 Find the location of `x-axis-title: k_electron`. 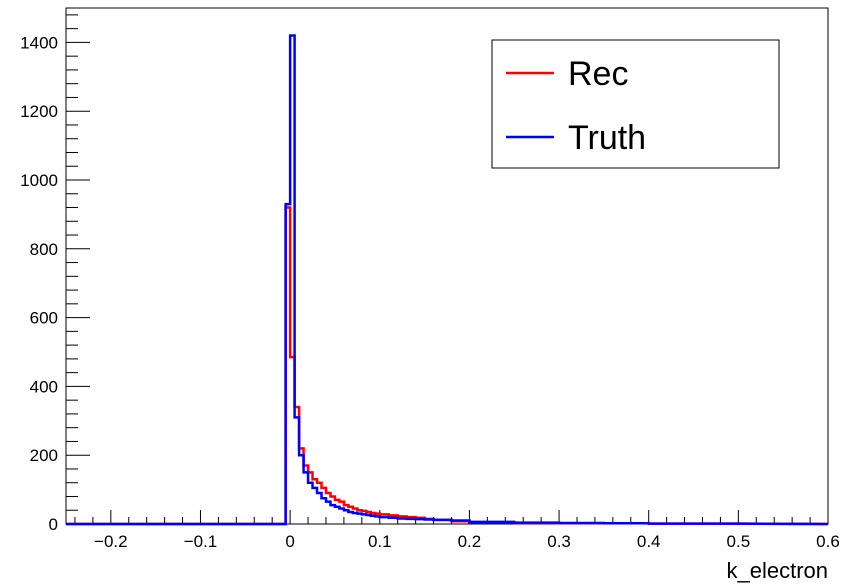

x-axis-title: k_electron is located at coordinates (777, 570).